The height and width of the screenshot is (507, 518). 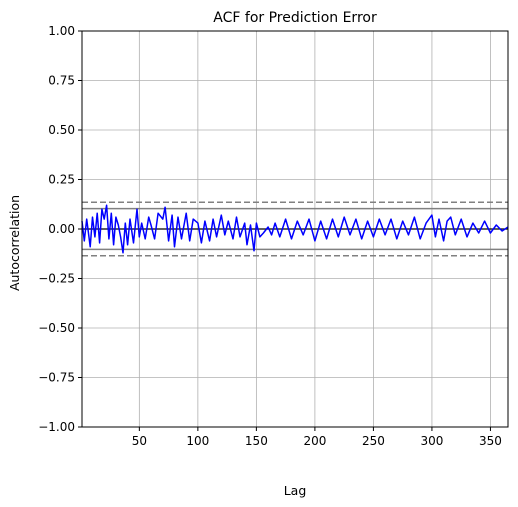 I want to click on x-tick-label: 50, so click(x=139, y=441).